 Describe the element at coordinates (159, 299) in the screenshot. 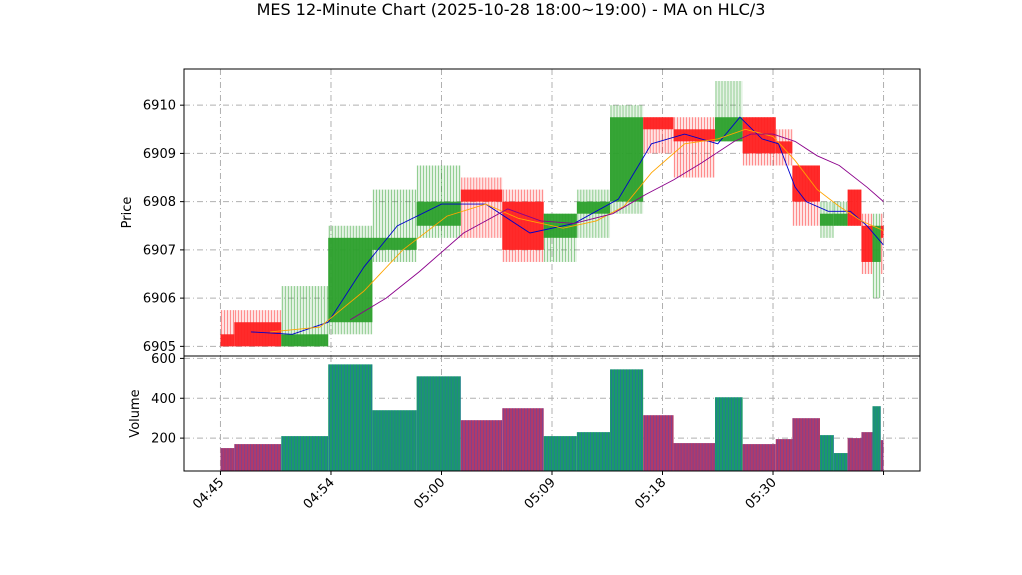

I see `price-tick-label: 6906` at that location.